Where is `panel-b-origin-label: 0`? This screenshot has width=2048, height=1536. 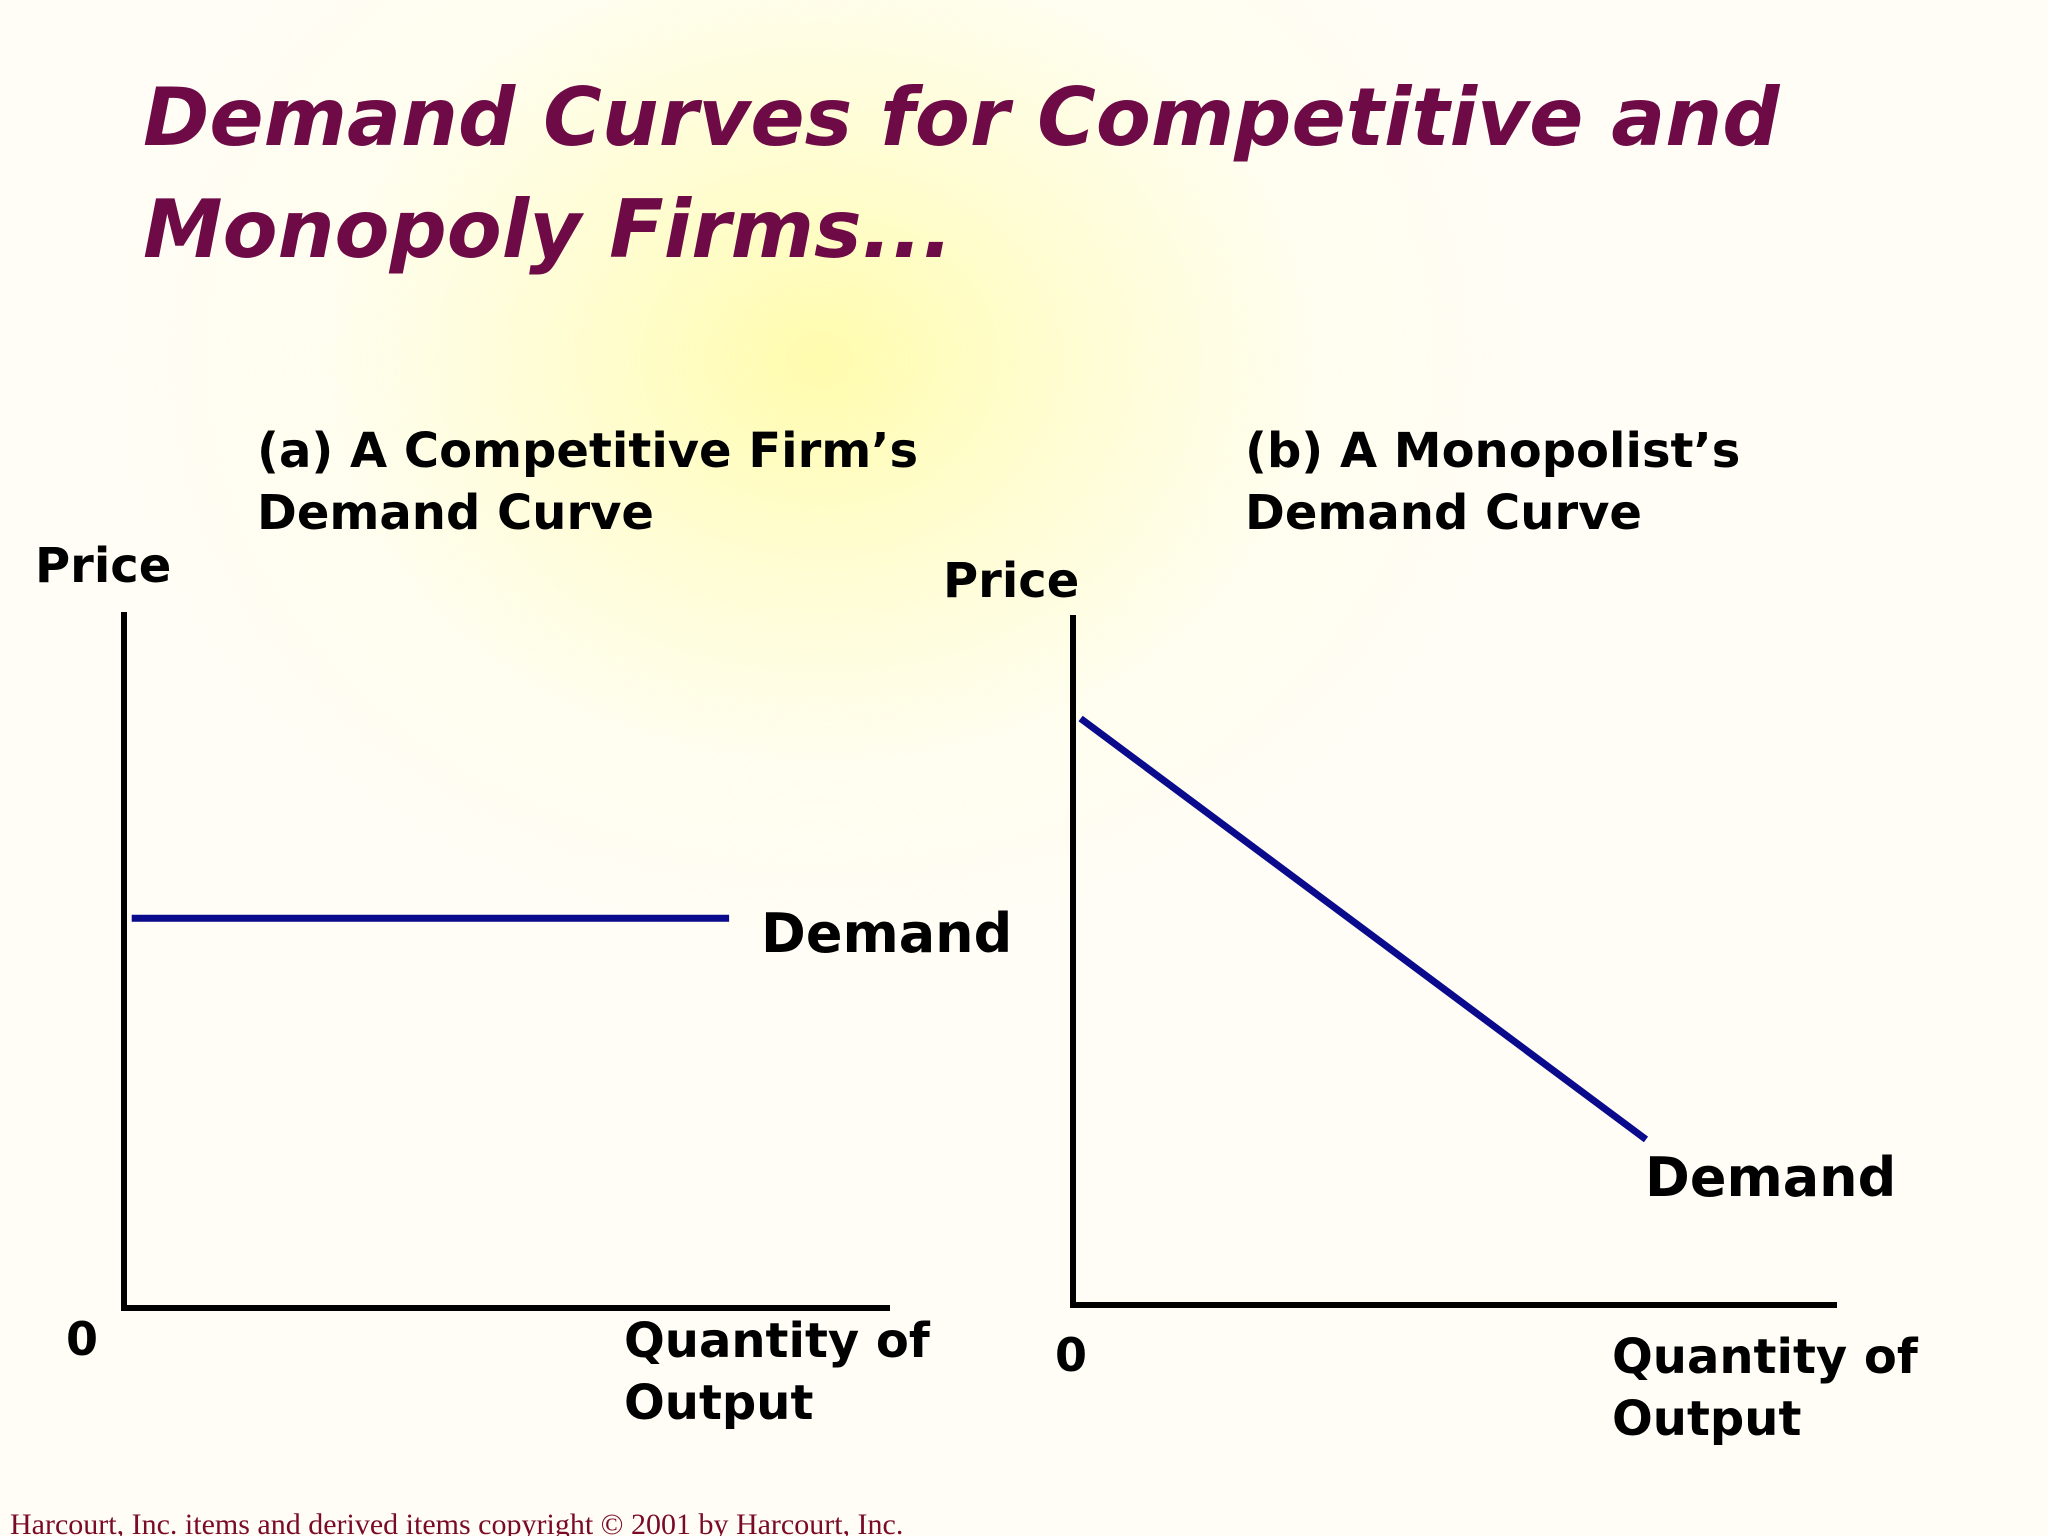 panel-b-origin-label: 0 is located at coordinates (1071, 1355).